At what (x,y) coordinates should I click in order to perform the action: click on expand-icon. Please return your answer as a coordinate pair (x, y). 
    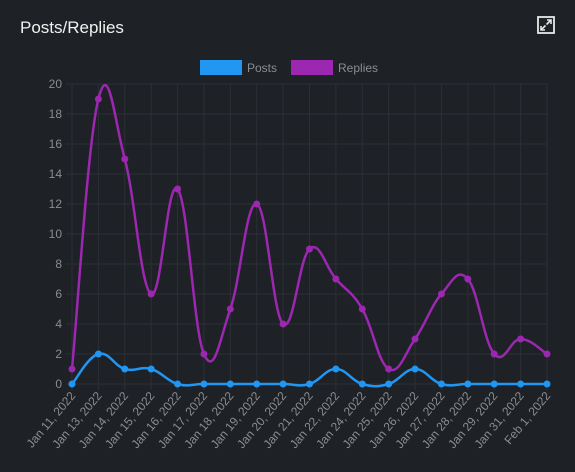
    Looking at the image, I should click on (546, 25).